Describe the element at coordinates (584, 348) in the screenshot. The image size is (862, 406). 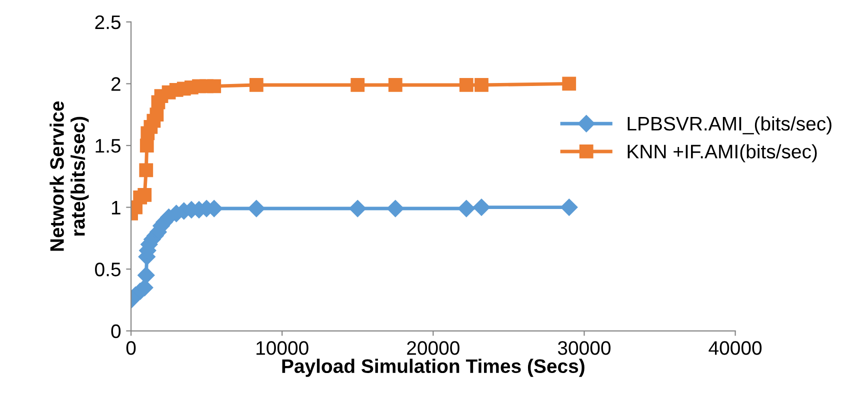
I see `x-tick-label: 30000` at that location.